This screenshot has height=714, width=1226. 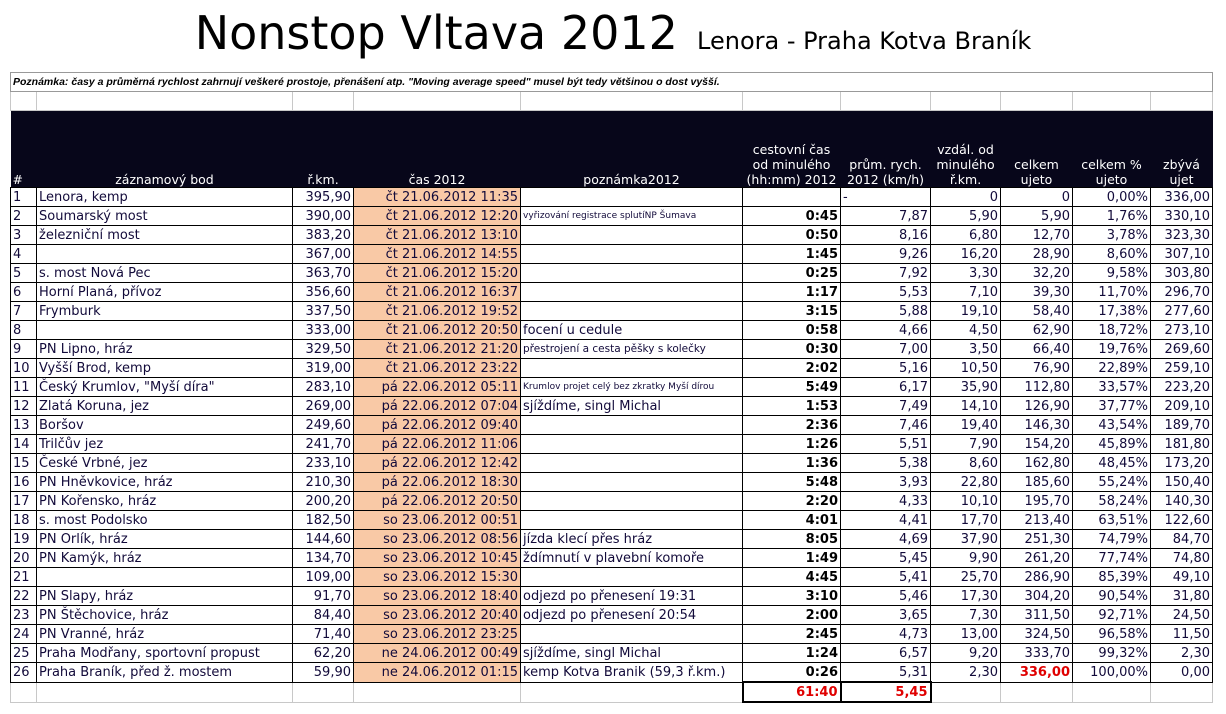 I want to click on travel-time-cell: 4:45, so click(x=791, y=577).